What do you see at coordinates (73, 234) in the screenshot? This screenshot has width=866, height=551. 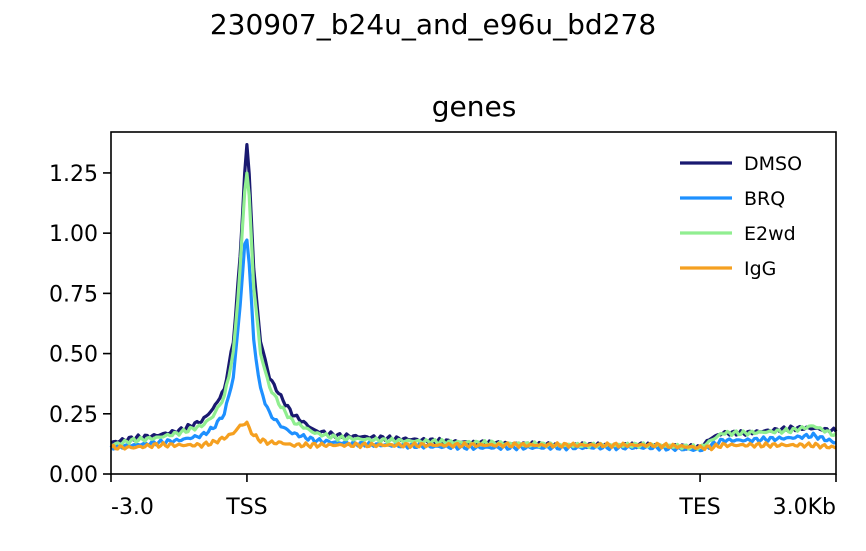 I see `y-tick-label: 1.00` at bounding box center [73, 234].